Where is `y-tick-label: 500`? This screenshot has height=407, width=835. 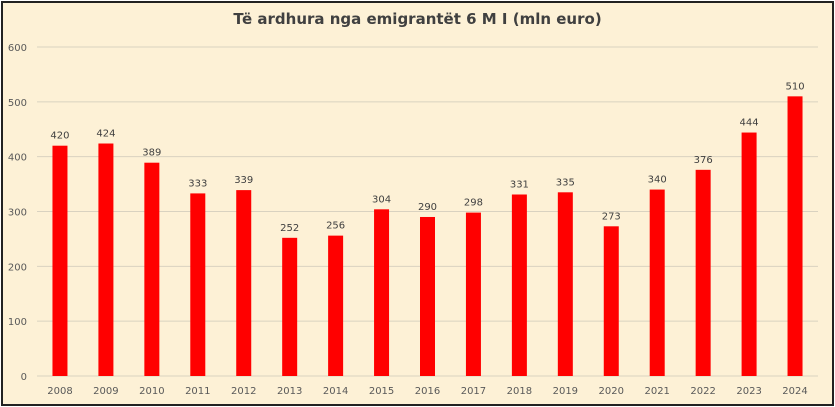 y-tick-label: 500 is located at coordinates (17, 103).